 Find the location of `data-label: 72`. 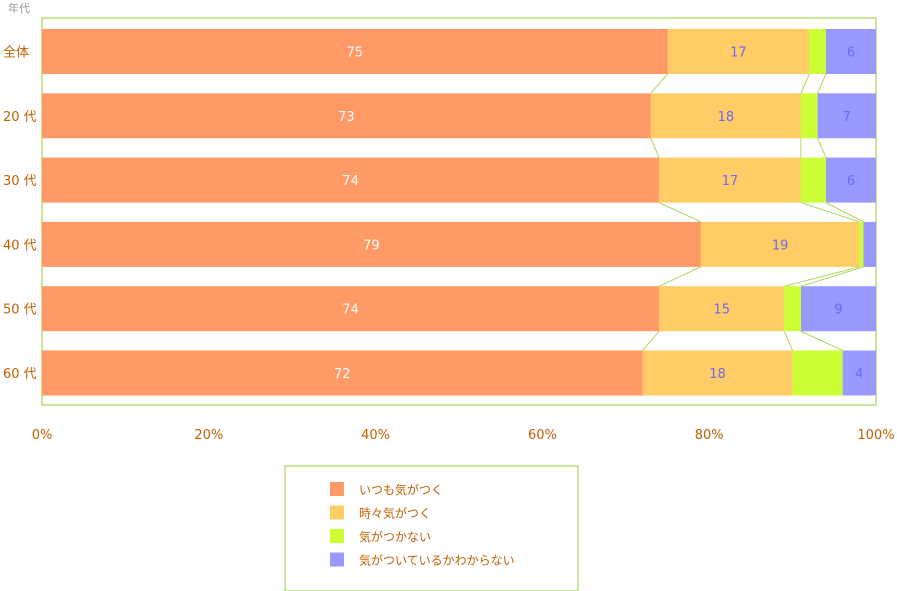

data-label: 72 is located at coordinates (342, 374).